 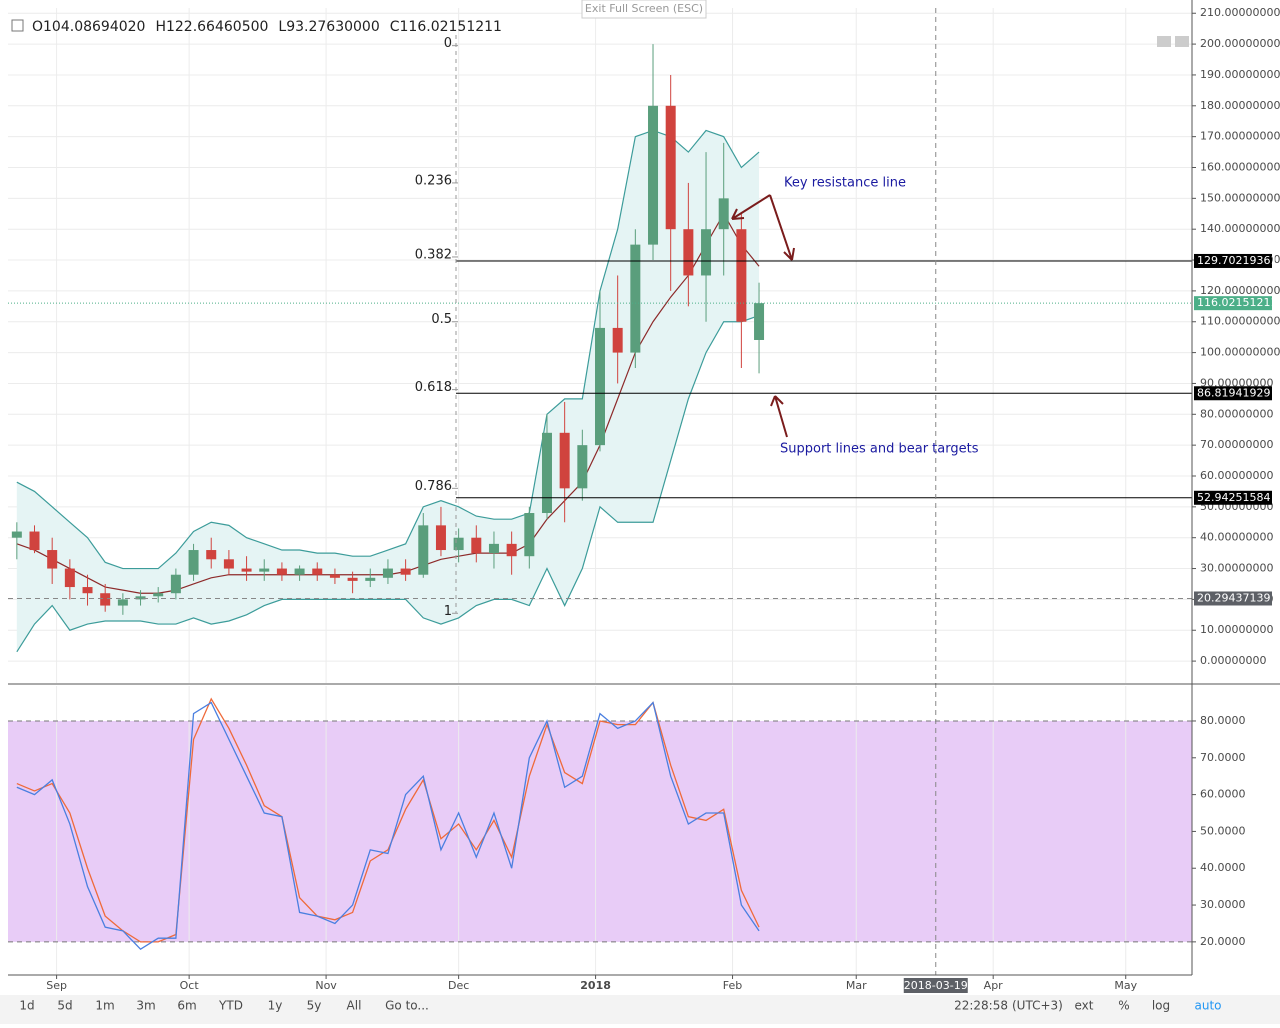 What do you see at coordinates (211, 27) in the screenshot?
I see `ohlc-value: H122.66460500` at bounding box center [211, 27].